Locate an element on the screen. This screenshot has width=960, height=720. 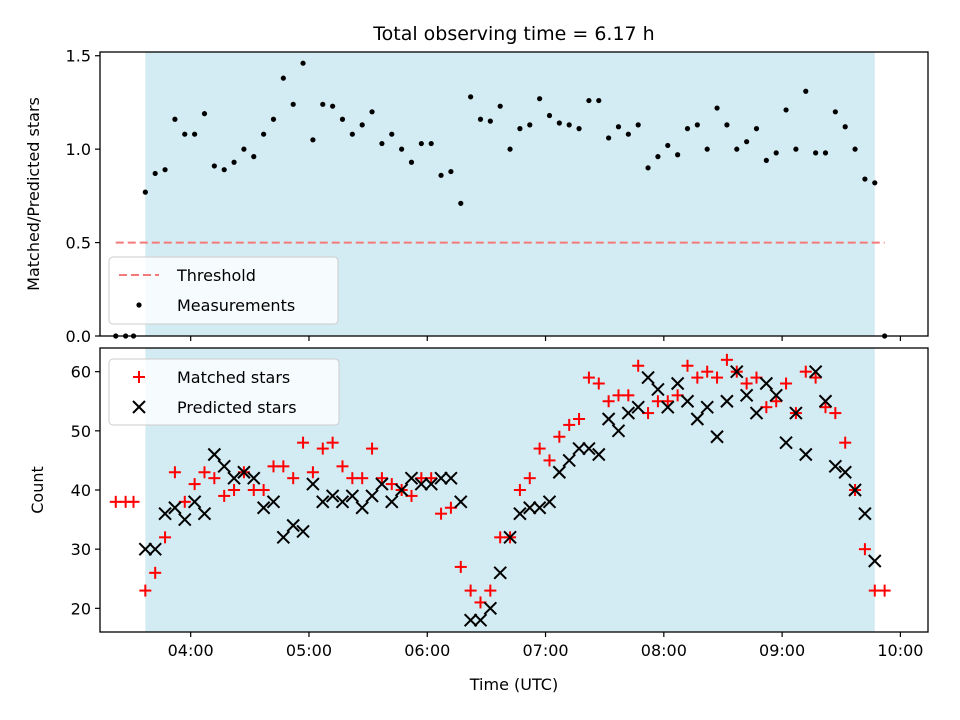
bottom-y-tick-label: 60 is located at coordinates (81, 372).